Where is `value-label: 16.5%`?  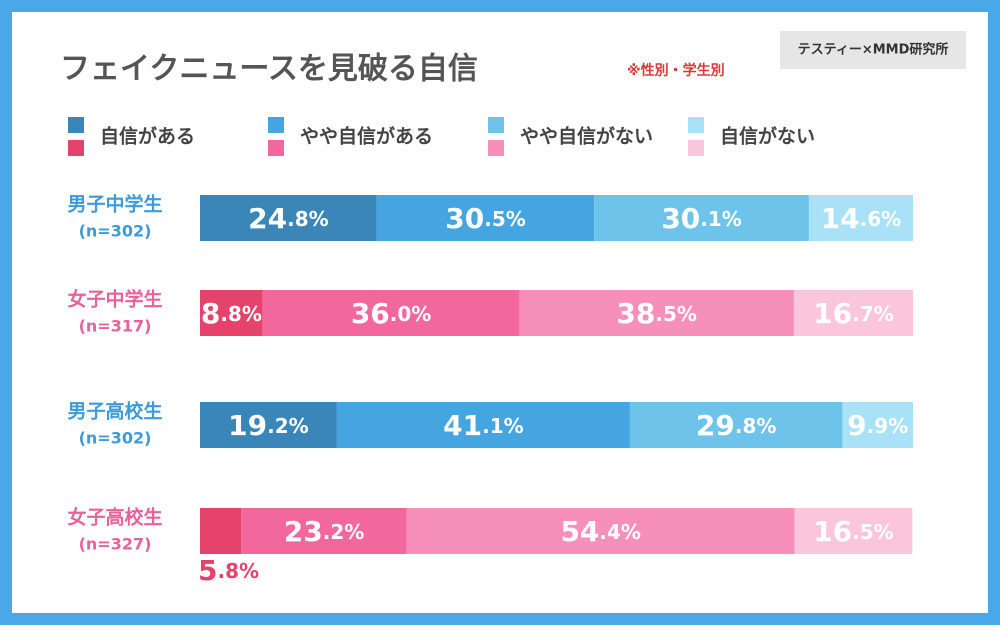 value-label: 16.5% is located at coordinates (853, 531).